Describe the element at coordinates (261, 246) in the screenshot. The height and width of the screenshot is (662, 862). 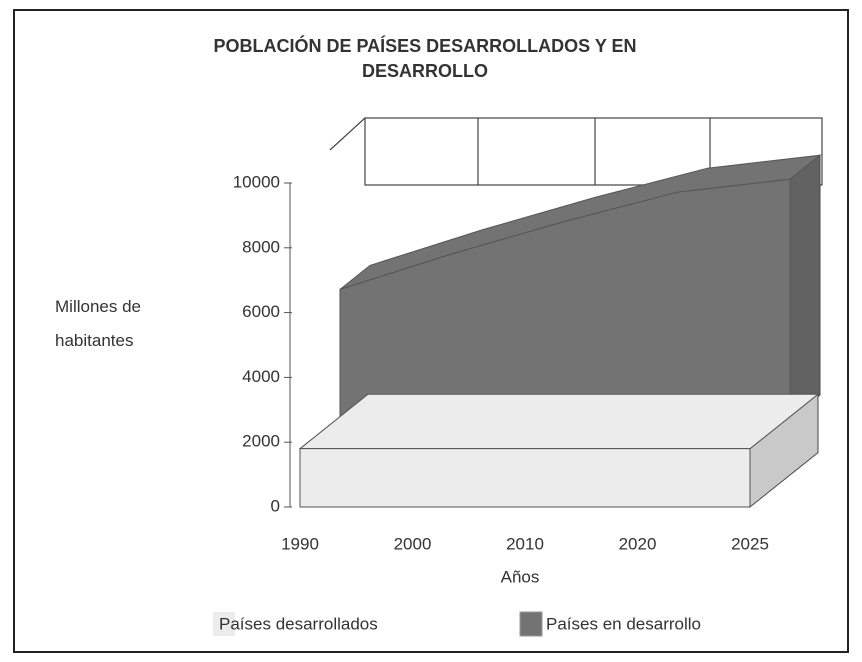
I see `y-tick-label: 8000` at that location.